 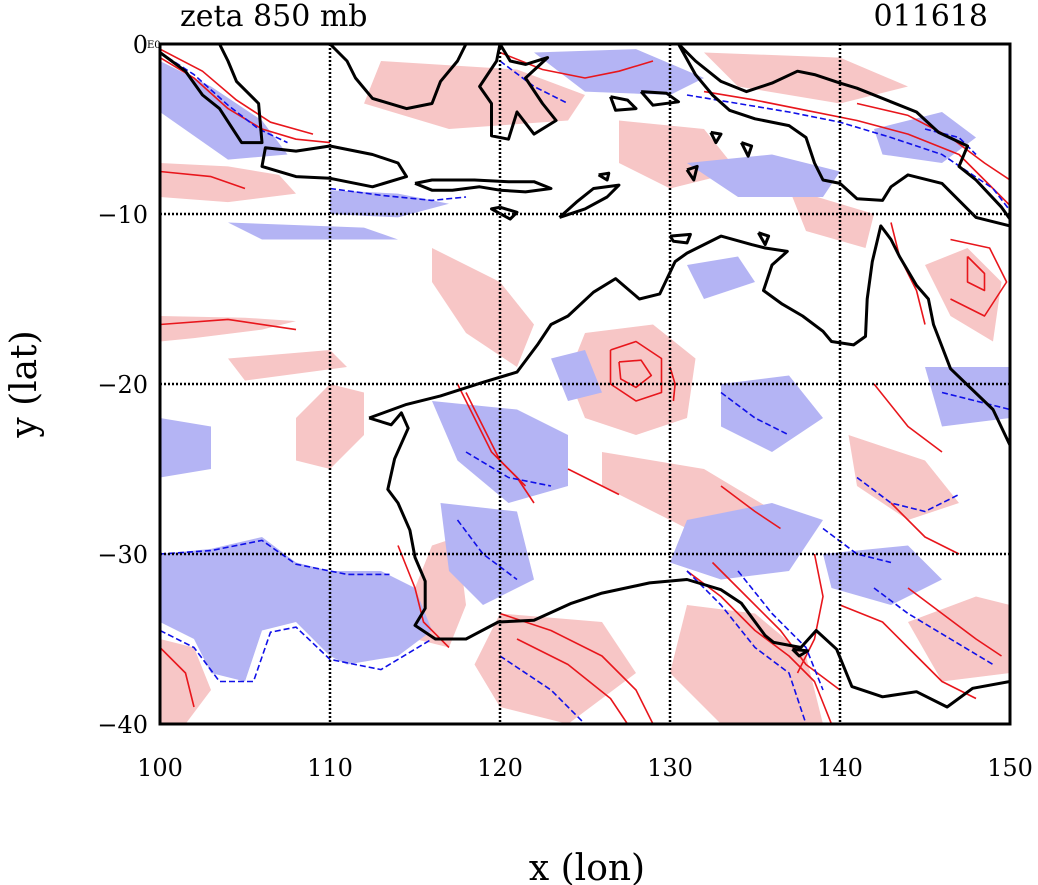 I want to click on chart-title-right: 011618, so click(x=930, y=17).